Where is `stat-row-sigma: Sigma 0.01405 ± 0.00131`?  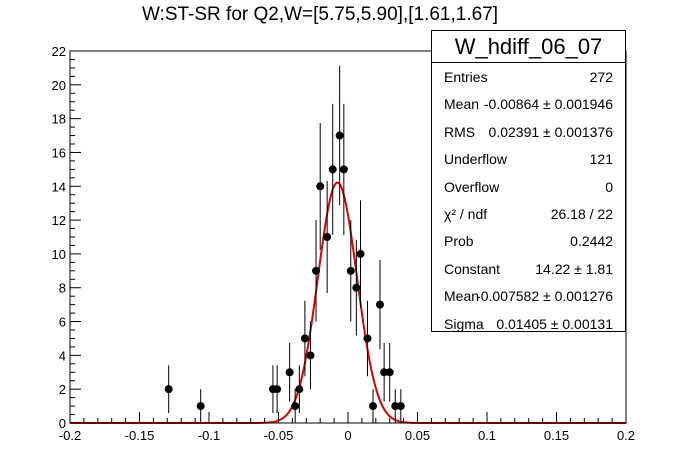 stat-row-sigma: Sigma 0.01405 ± 0.00131 is located at coordinates (528, 323).